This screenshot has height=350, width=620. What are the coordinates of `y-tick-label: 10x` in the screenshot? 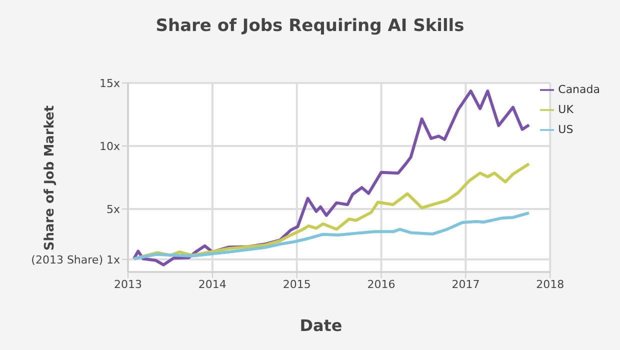 It's located at (109, 146).